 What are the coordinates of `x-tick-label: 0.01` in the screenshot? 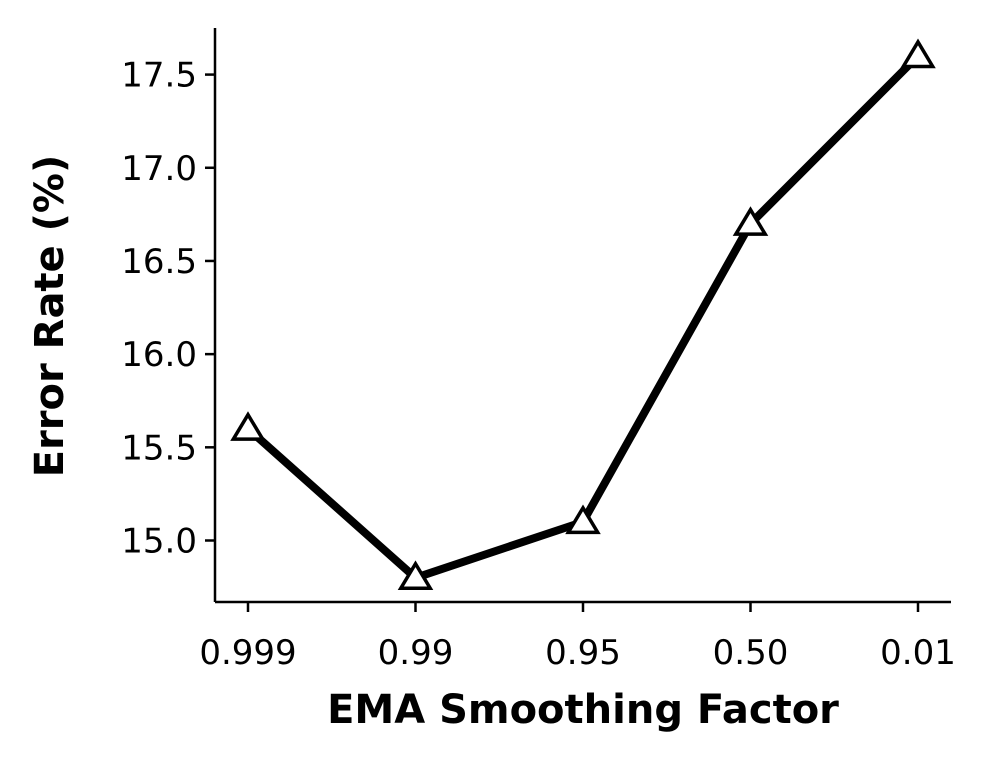 It's located at (918, 653).